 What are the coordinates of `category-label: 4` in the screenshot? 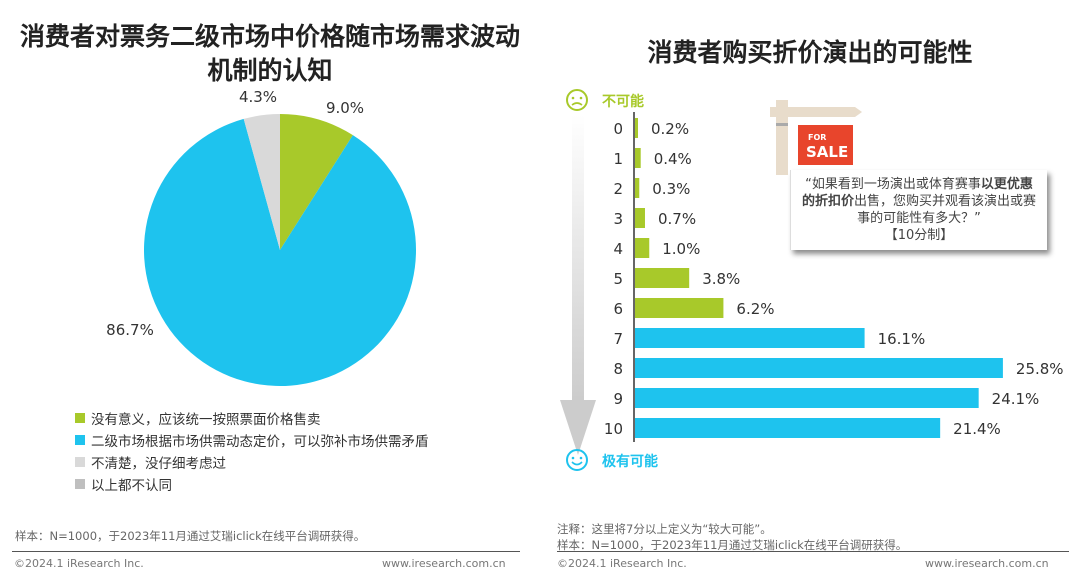 It's located at (618, 249).